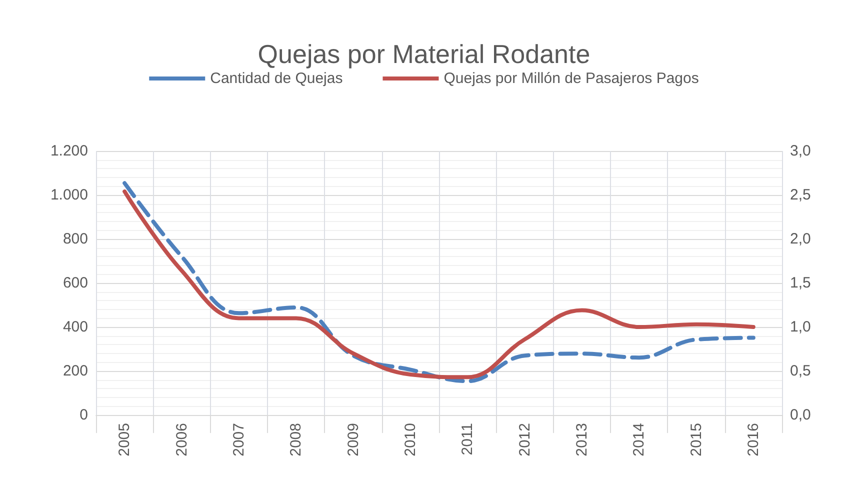 The height and width of the screenshot is (485, 848). What do you see at coordinates (800, 283) in the screenshot?
I see `y2-tick-label: 1,5` at bounding box center [800, 283].